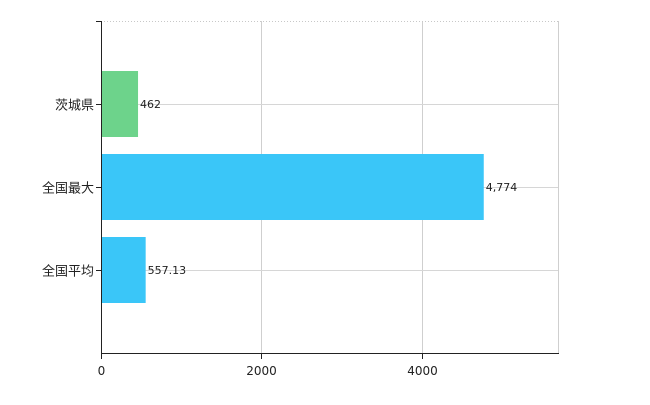 This screenshot has height=405, width=650. What do you see at coordinates (502, 187) in the screenshot?
I see `data-label: 4,774` at bounding box center [502, 187].